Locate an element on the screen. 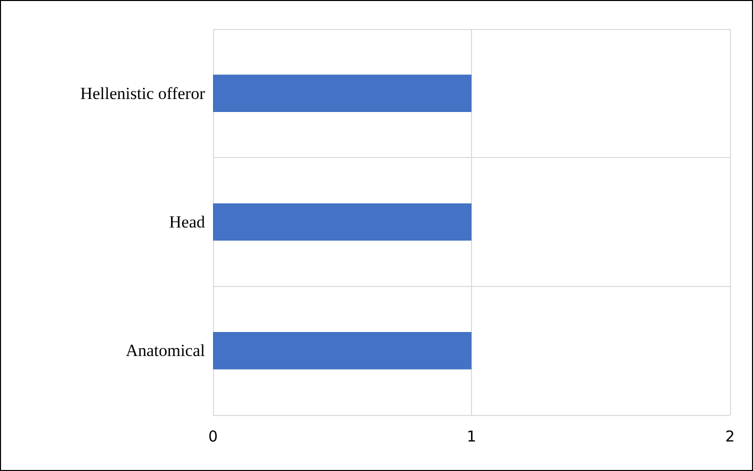 This screenshot has width=753, height=471. y-tick-label: Anatomical is located at coordinates (166, 350).